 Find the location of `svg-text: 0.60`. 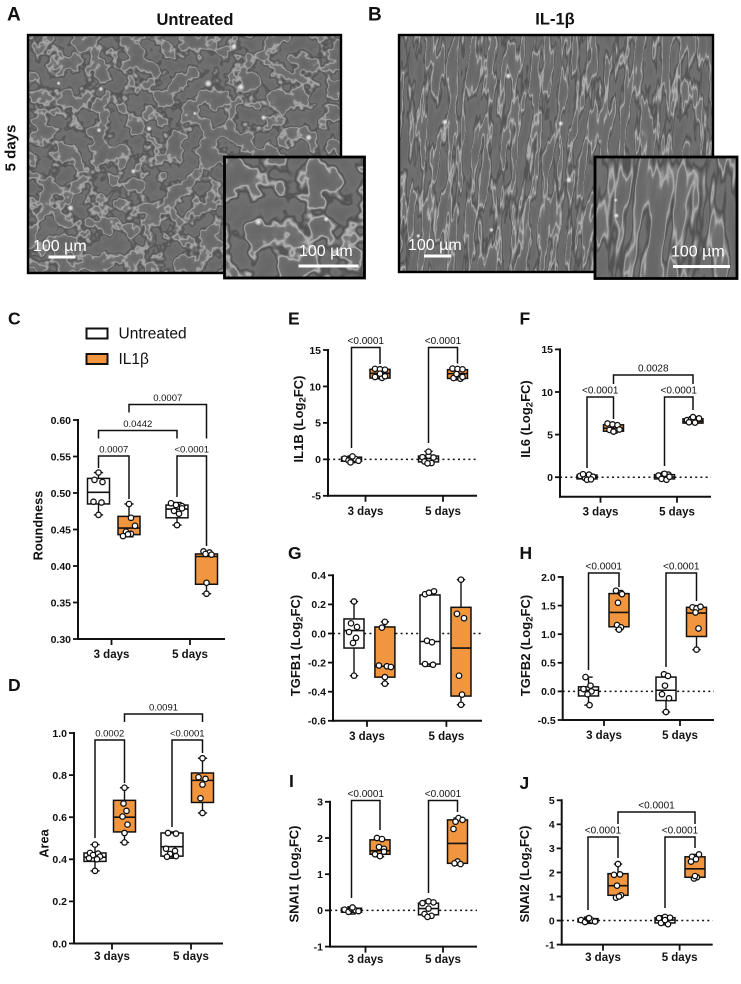

svg-text: 0.60 is located at coordinates (61, 421).